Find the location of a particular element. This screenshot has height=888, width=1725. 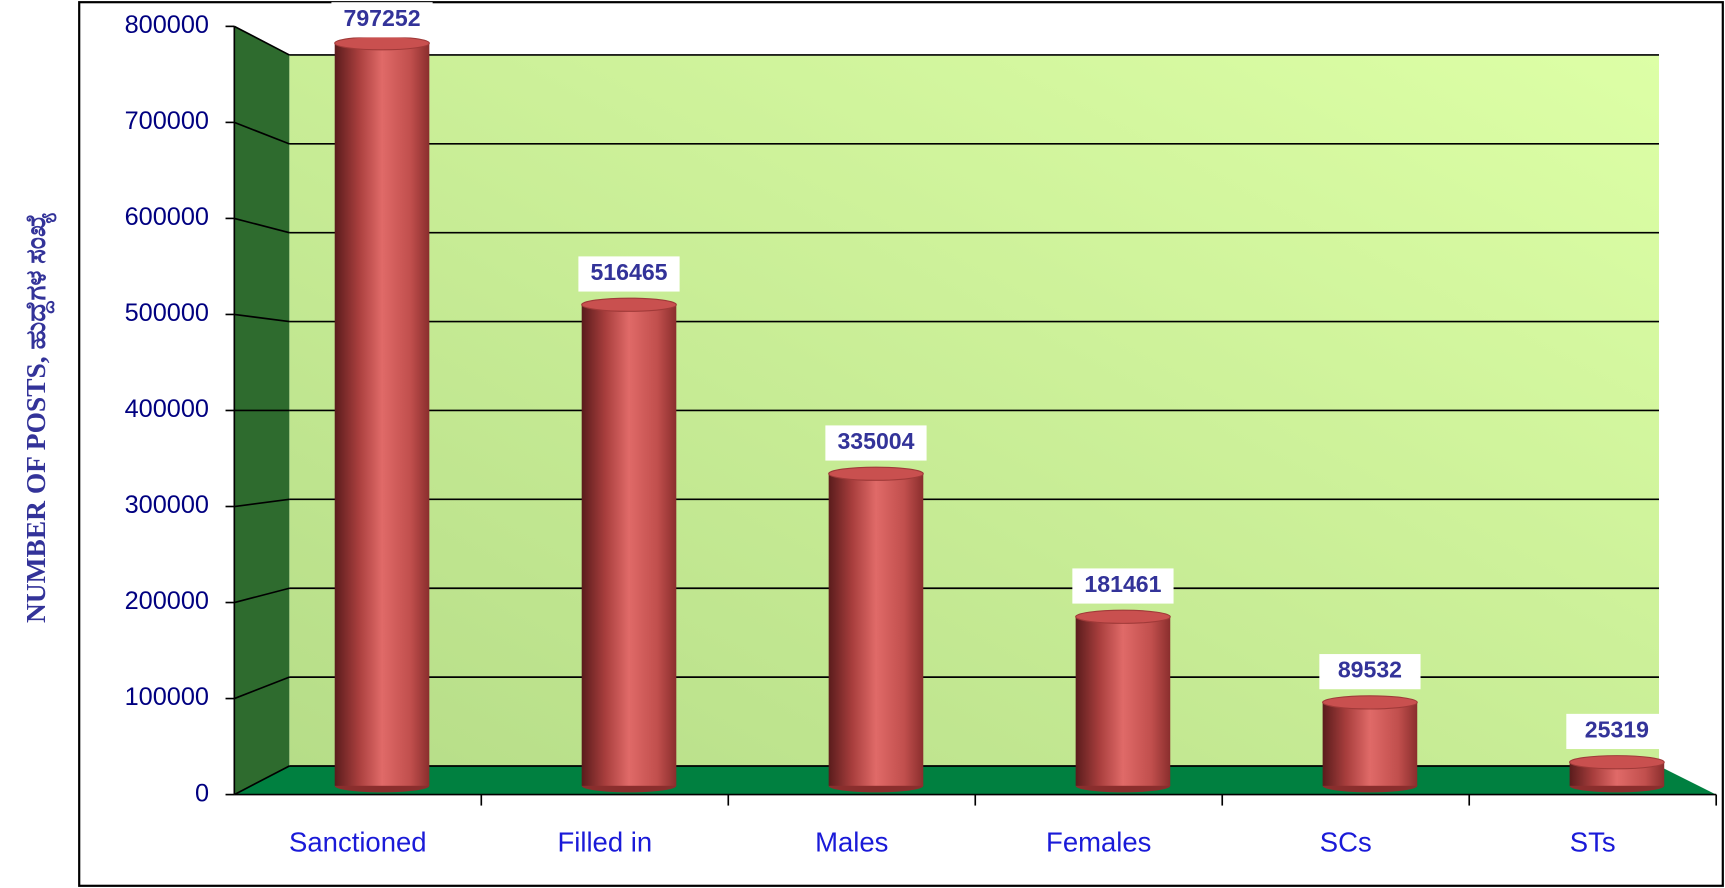

y-axis-title: NUMBER OF POSTS, ಹುದ್ದೆಗಳ ಸಂಖ್ಯೆ is located at coordinates (38, 417).